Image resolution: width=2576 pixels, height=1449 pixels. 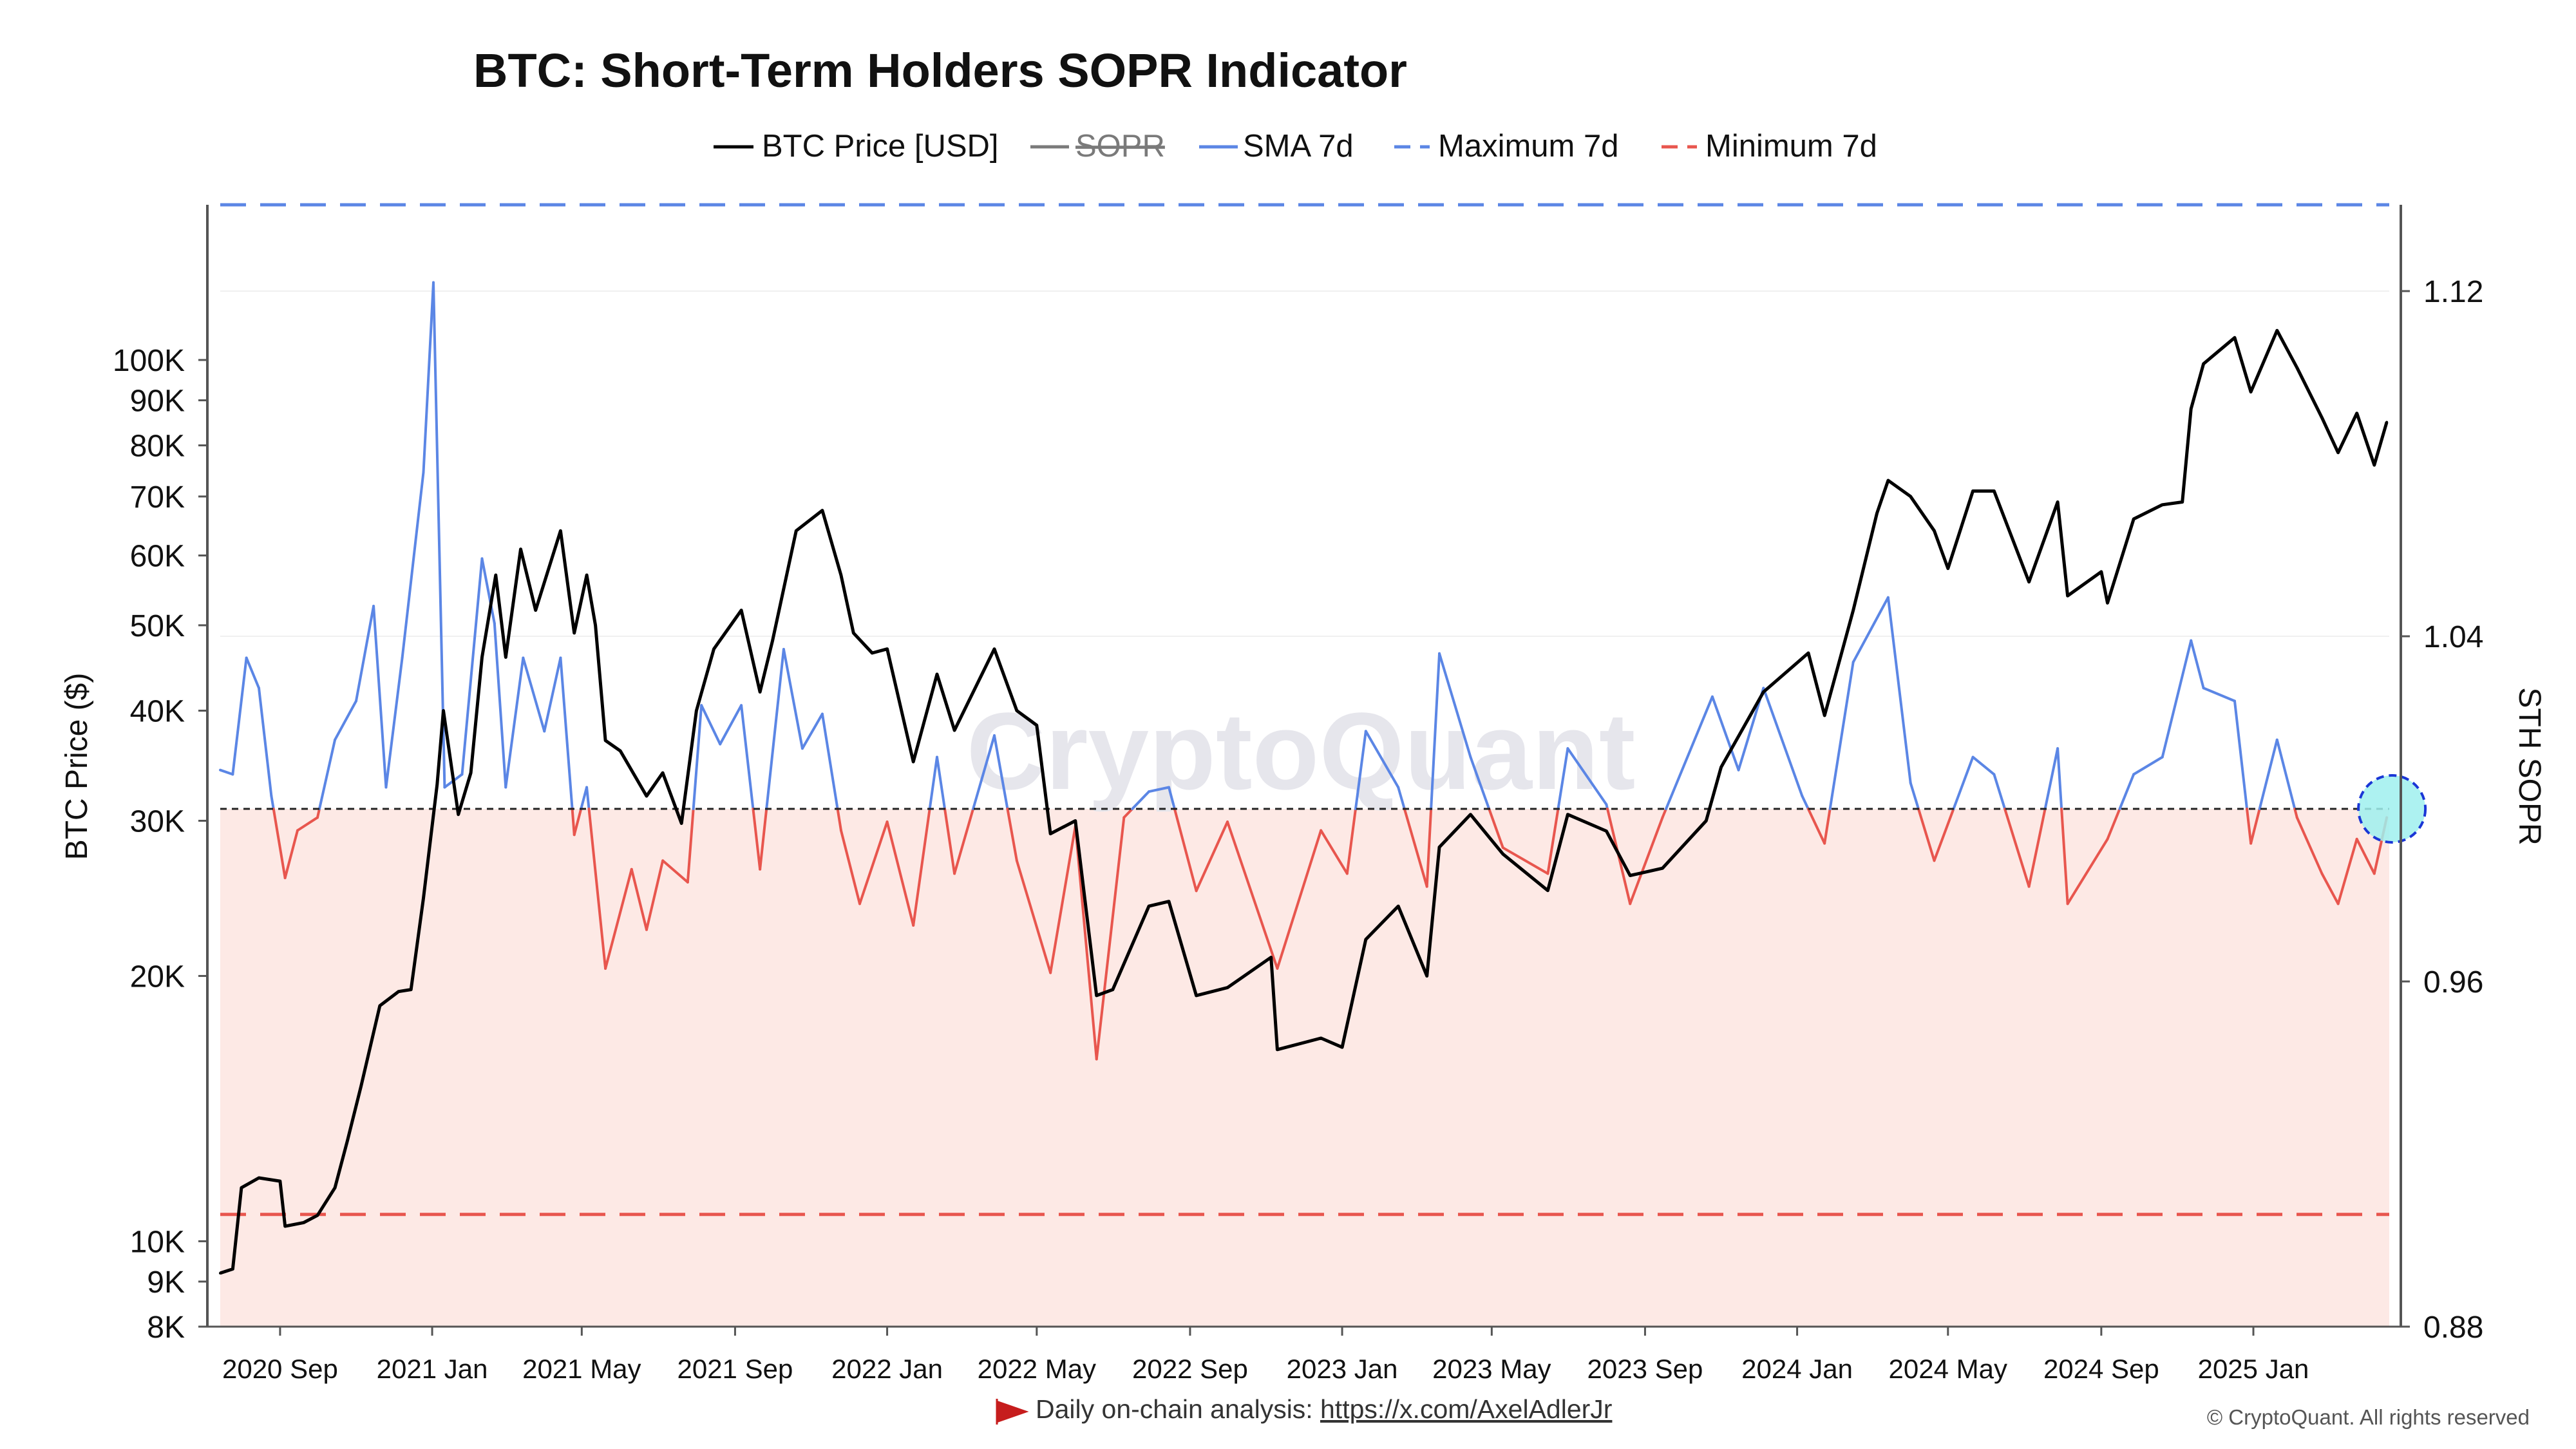 What do you see at coordinates (1097, 147) in the screenshot?
I see `legend-item-sopr: SOPR` at bounding box center [1097, 147].